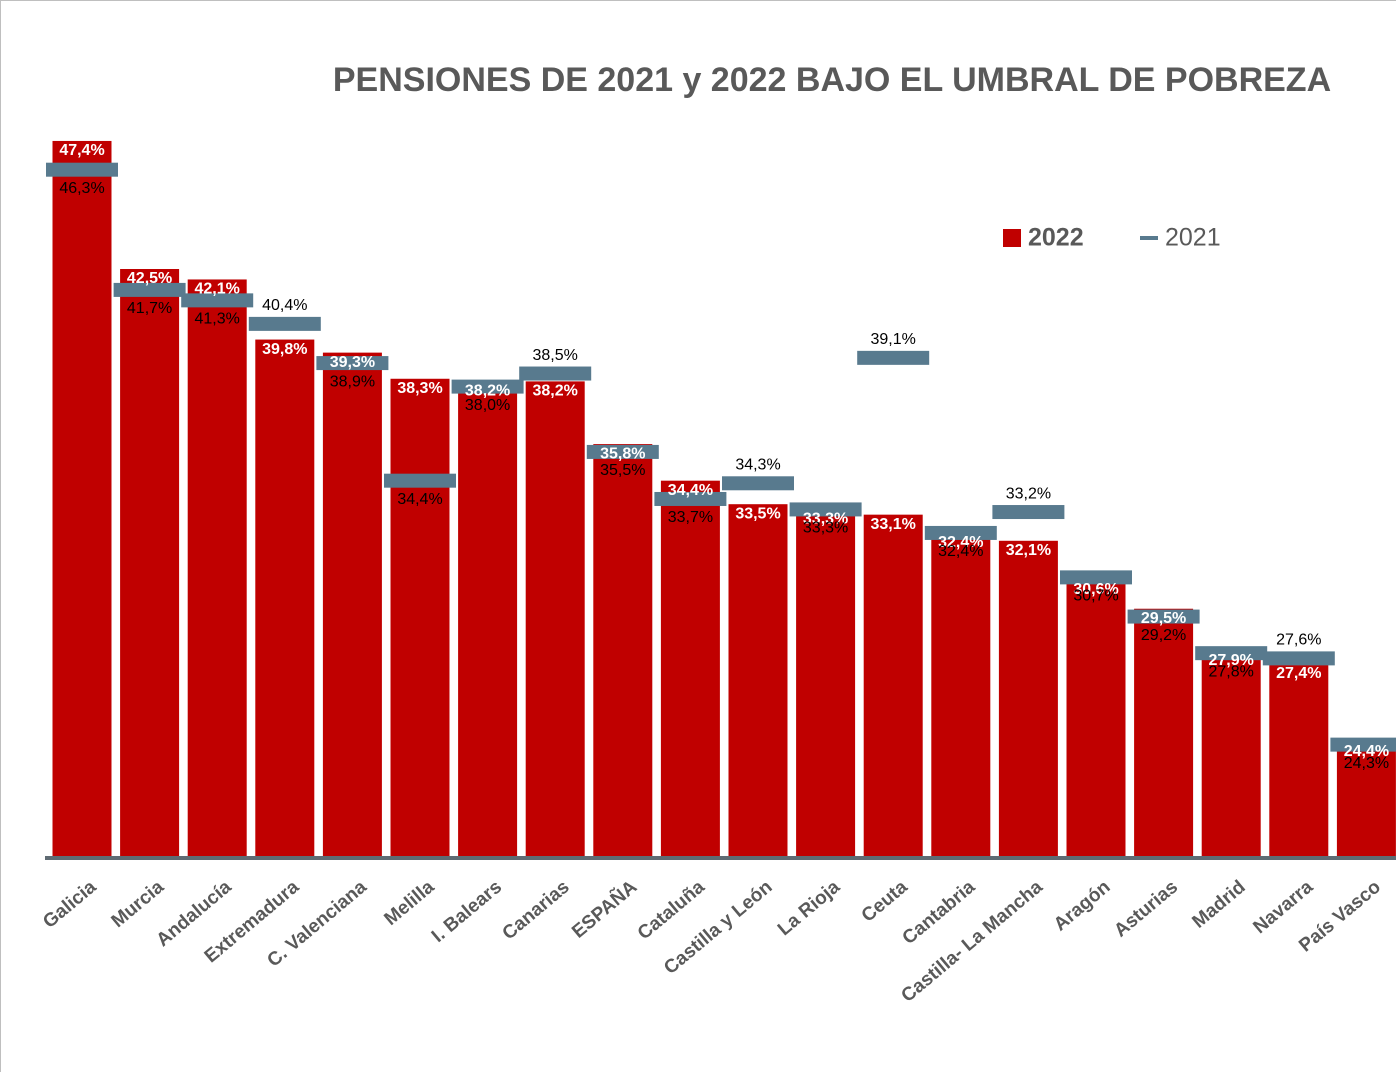  I want to click on value-label-2022: 33,5%, so click(757, 513).